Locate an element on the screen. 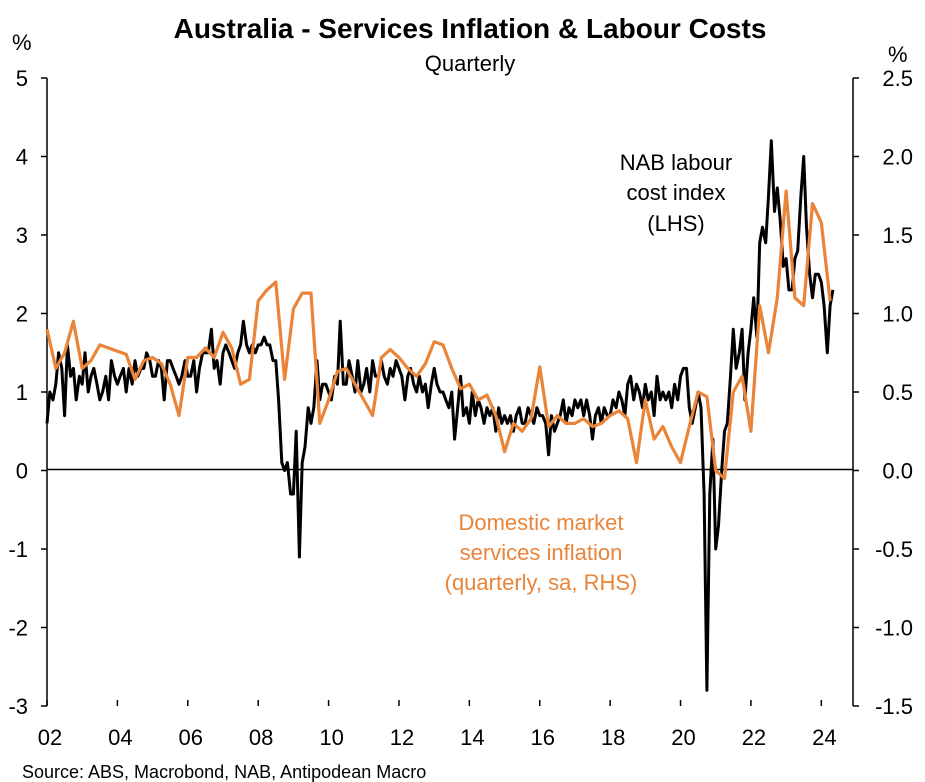 The width and height of the screenshot is (925, 782). services-label-line3: (quarterly, sa, RHS) is located at coordinates (541, 582).